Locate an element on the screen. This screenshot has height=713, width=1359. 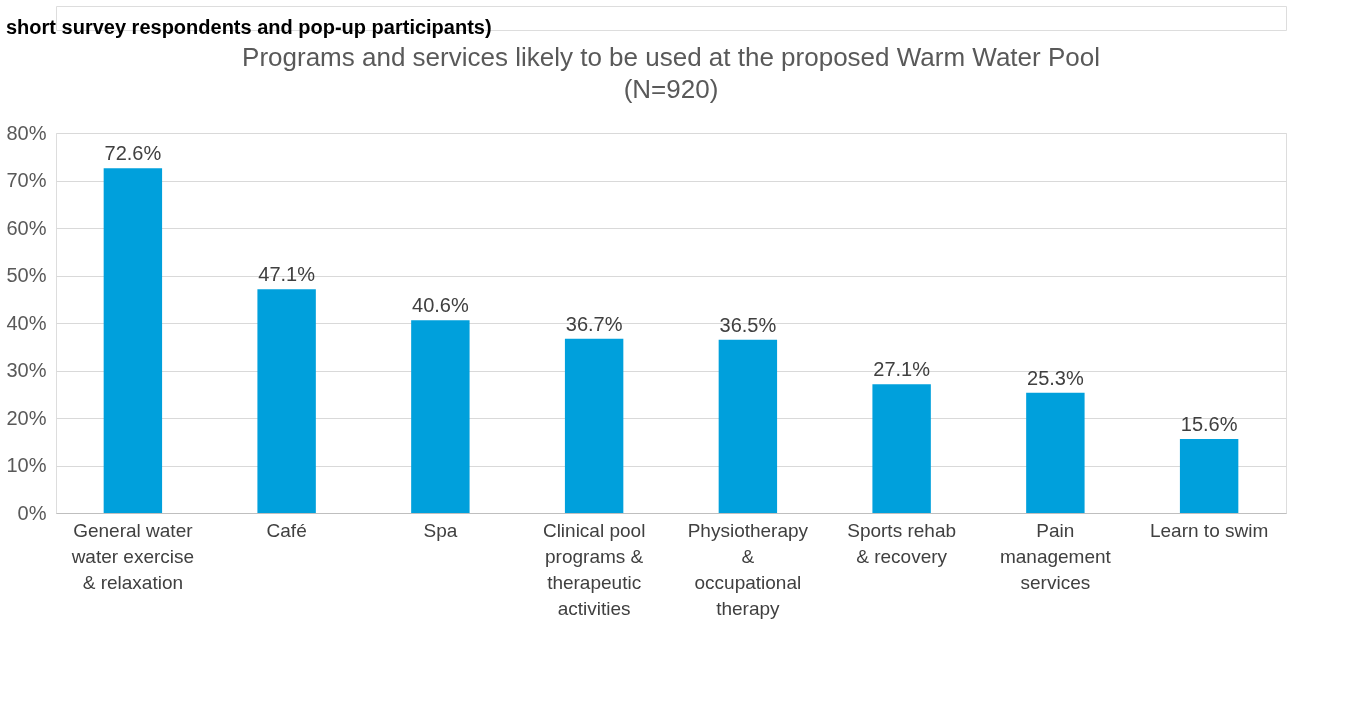
data-label: 27.1% is located at coordinates (902, 369).